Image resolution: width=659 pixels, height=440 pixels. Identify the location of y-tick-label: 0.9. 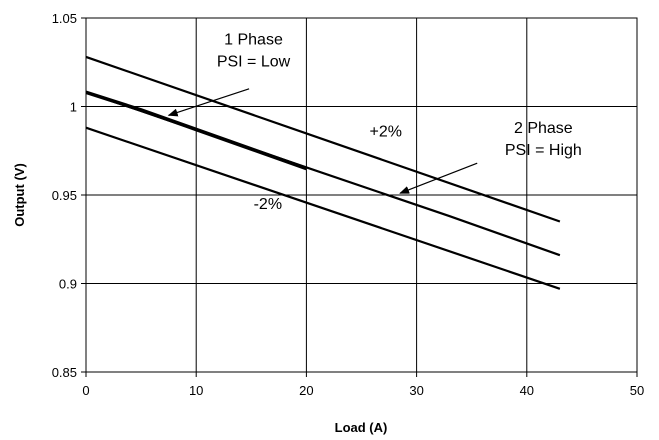
(68, 284).